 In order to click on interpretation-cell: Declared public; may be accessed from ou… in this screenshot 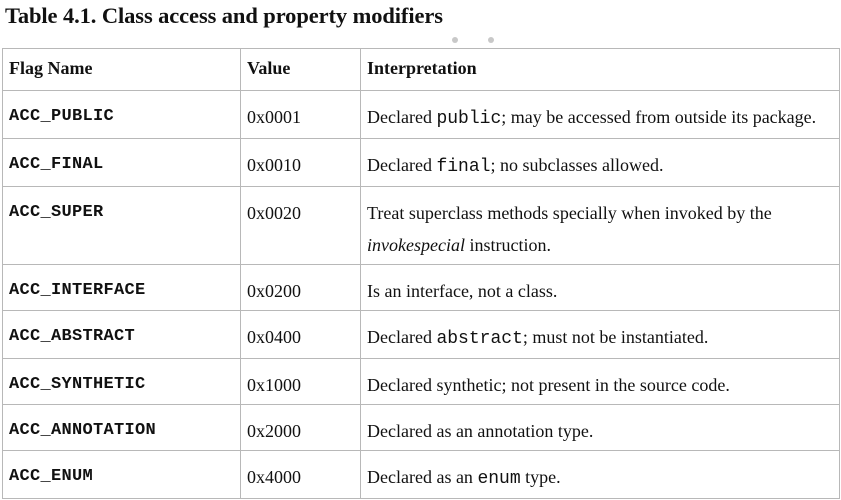, I will do `click(600, 114)`.